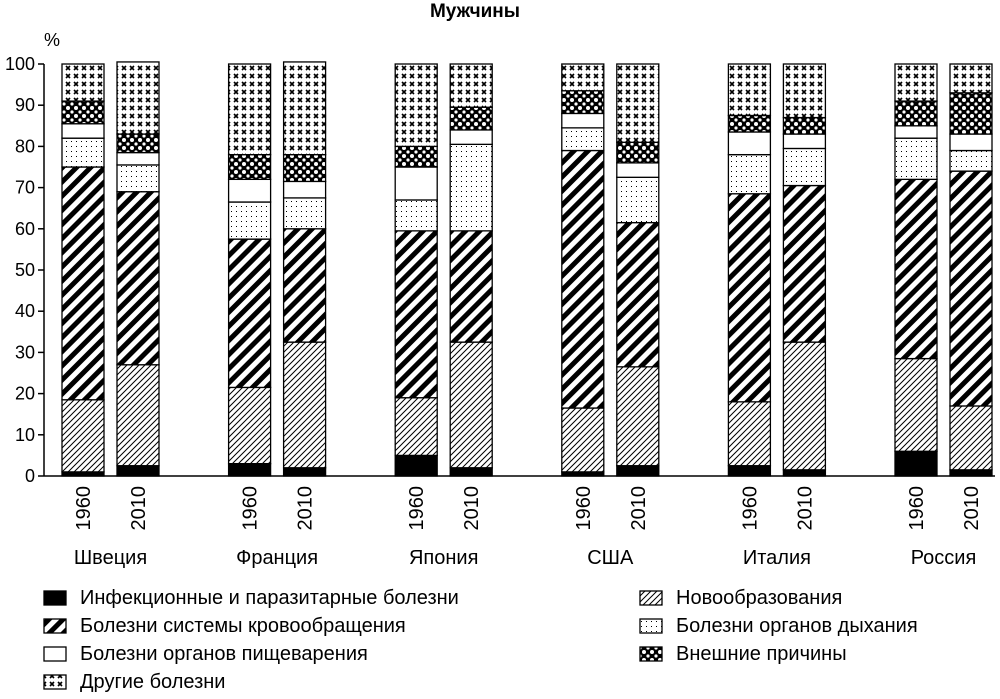  What do you see at coordinates (269, 598) in the screenshot?
I see `legend-label: Инфекционные и паразитарные болезни` at bounding box center [269, 598].